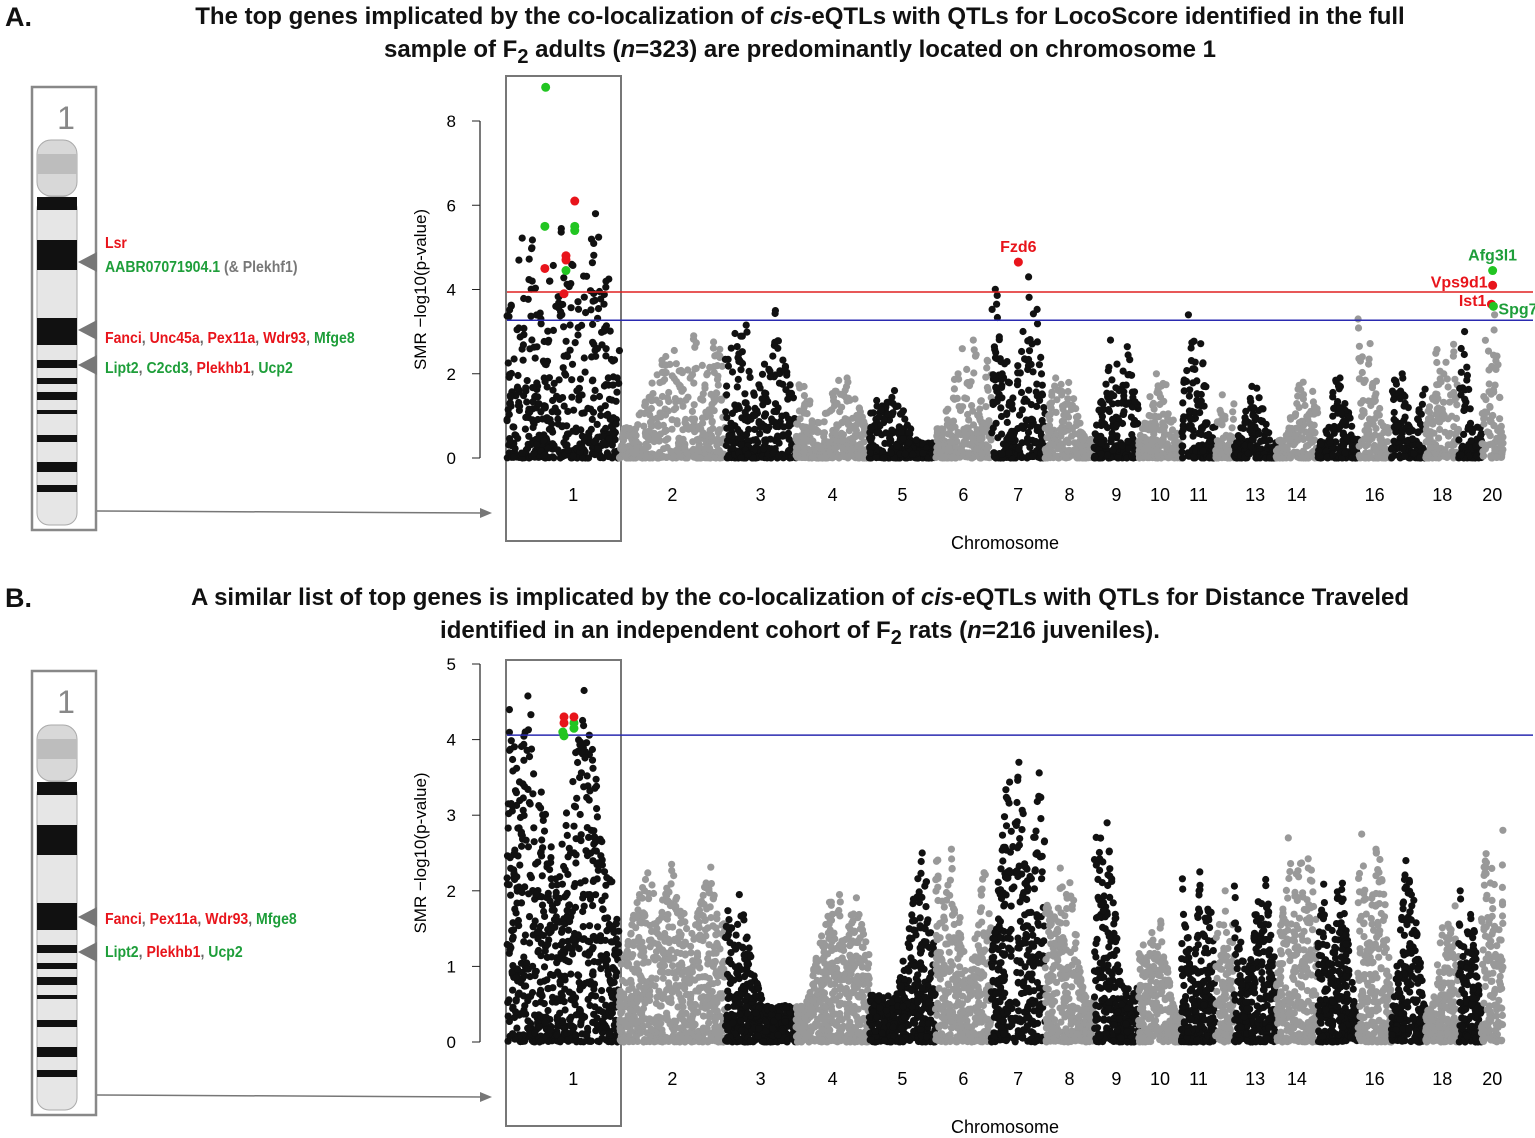 This screenshot has height=1138, width=1535. I want to click on x-tick-label: 18, so click(1442, 1079).